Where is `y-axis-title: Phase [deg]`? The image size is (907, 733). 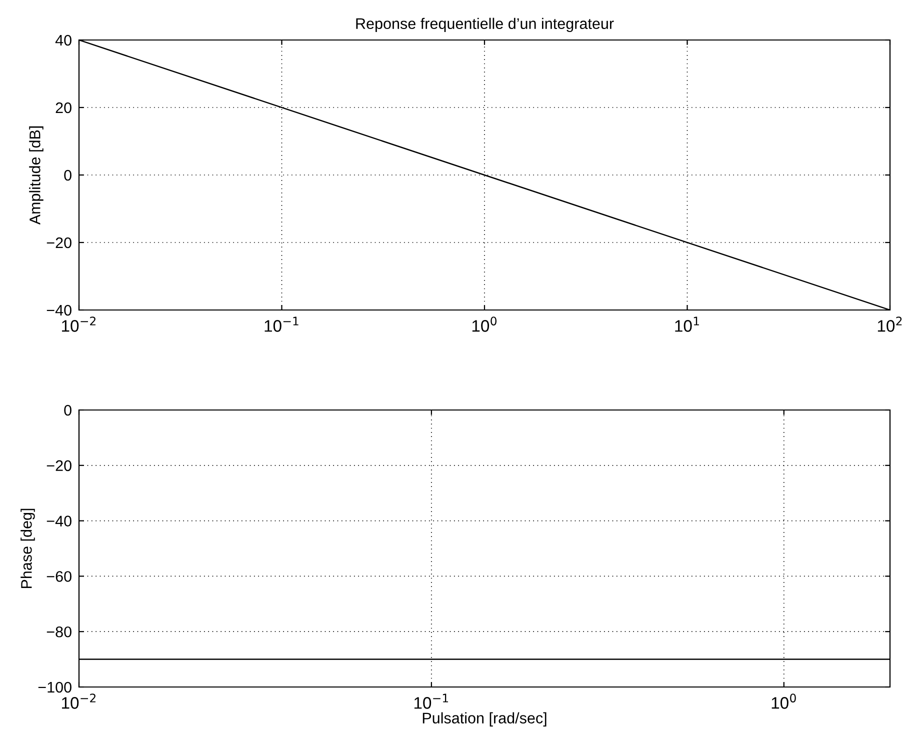 y-axis-title: Phase [deg] is located at coordinates (27, 548).